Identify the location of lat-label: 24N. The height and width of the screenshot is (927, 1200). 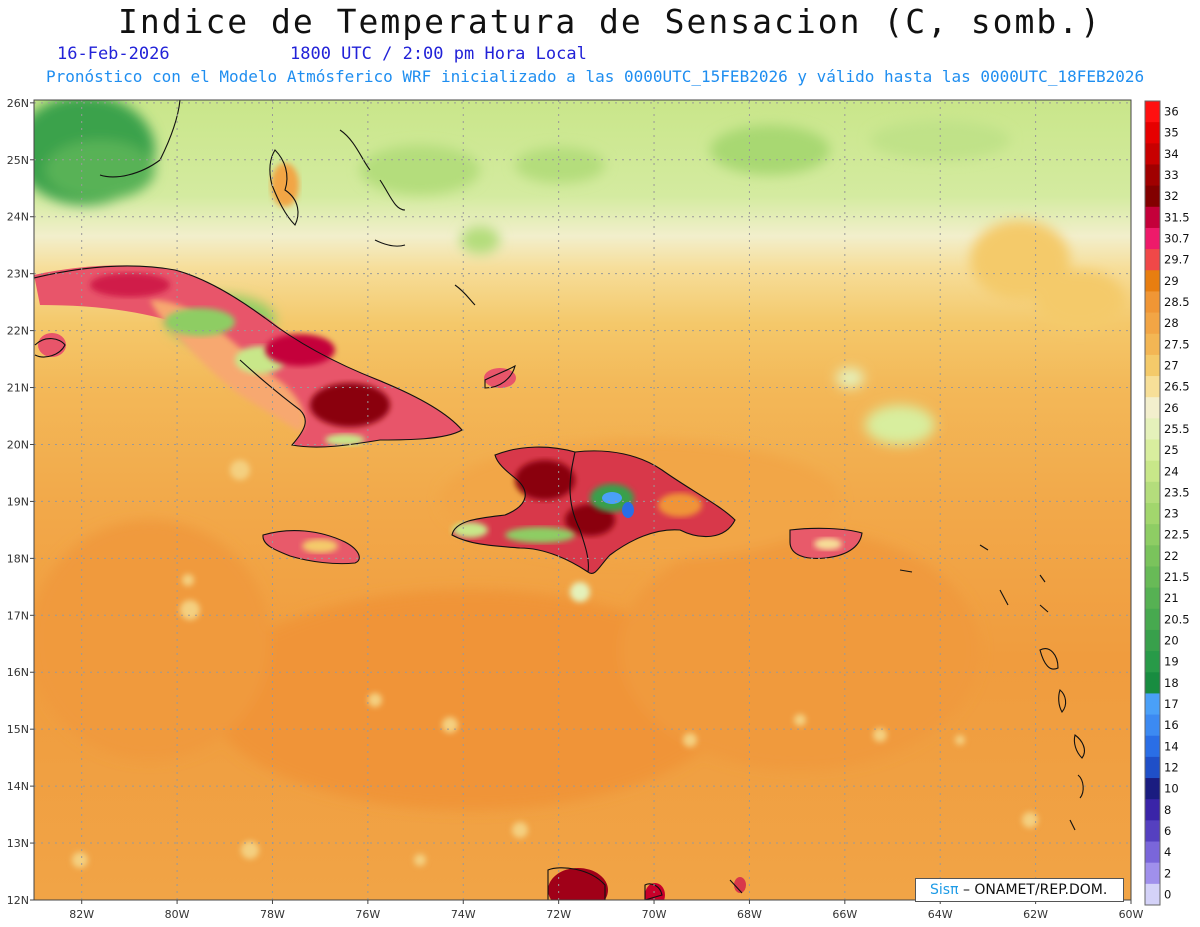
(18, 217).